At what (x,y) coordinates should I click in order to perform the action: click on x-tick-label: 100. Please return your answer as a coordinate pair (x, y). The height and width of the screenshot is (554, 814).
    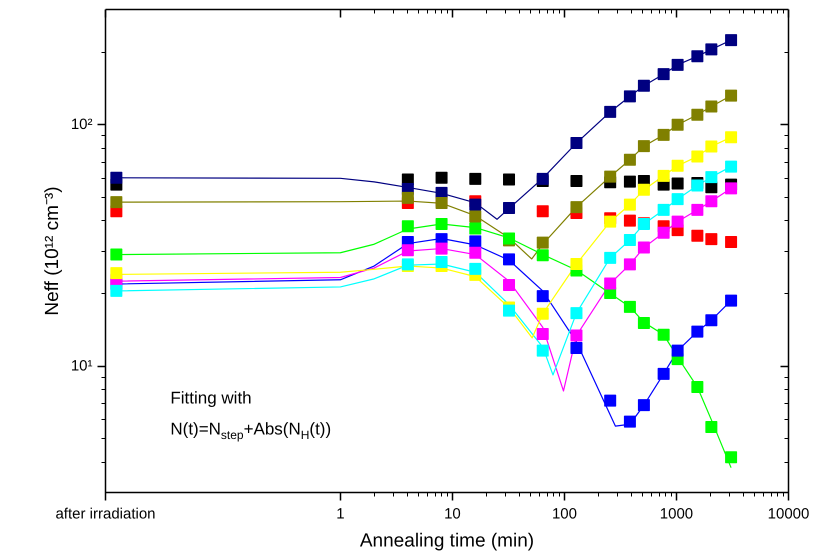
    Looking at the image, I should click on (564, 514).